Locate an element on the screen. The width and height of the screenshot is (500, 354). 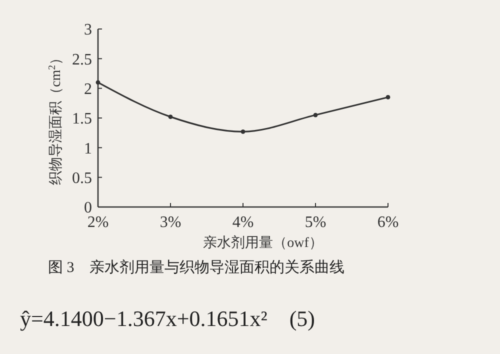
x-tick-label: 2% is located at coordinates (98, 222).